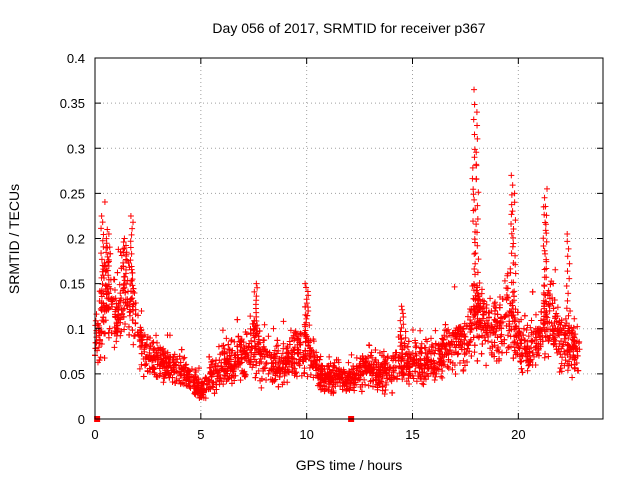 This screenshot has width=640, height=485. I want to click on x-tick-label: 5, so click(200, 434).